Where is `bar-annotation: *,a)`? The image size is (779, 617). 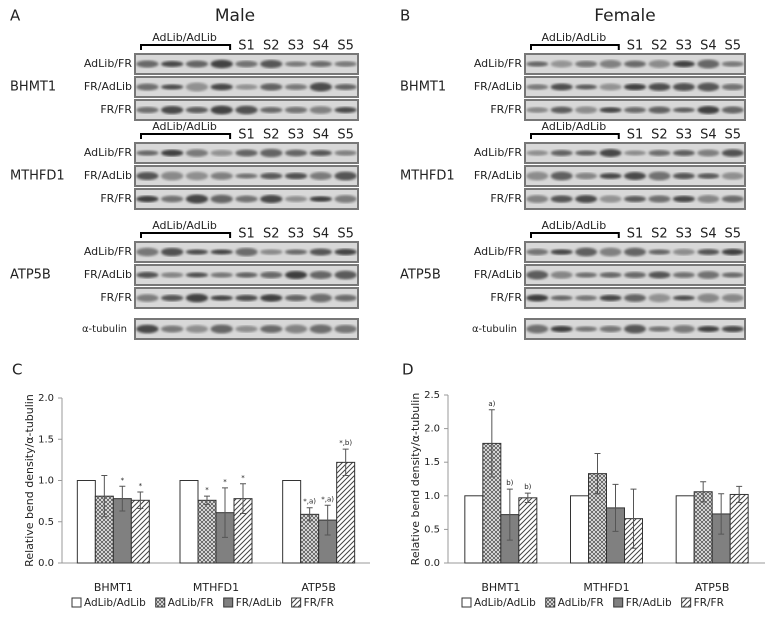
bar-annotation: *,a) is located at coordinates (309, 502).